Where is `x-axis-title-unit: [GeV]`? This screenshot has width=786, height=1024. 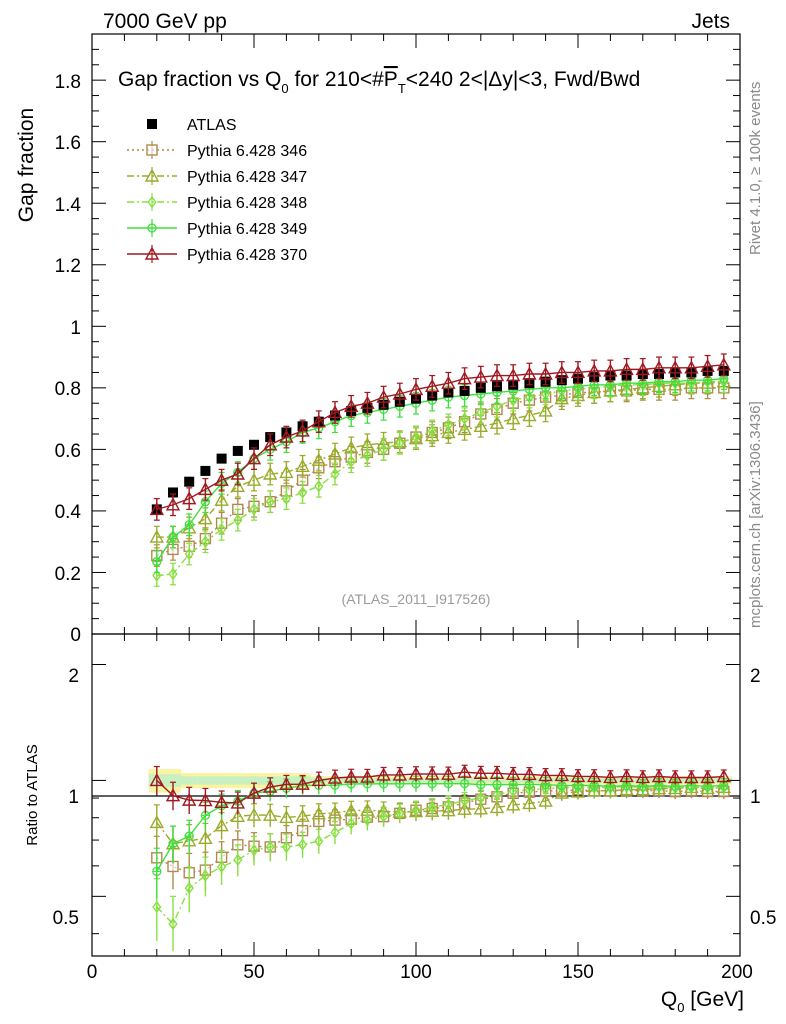
x-axis-title-unit: [GeV] is located at coordinates (714, 999).